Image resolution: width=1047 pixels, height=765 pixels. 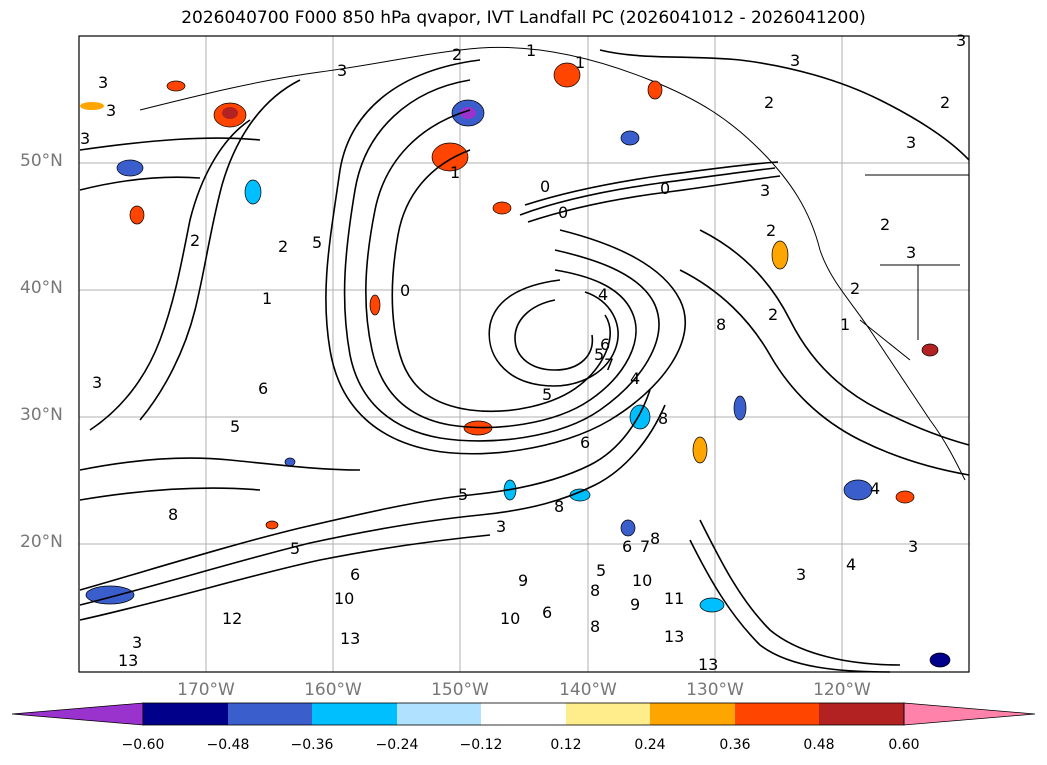 I want to click on colorbar-tick: 0.48, so click(x=819, y=745).